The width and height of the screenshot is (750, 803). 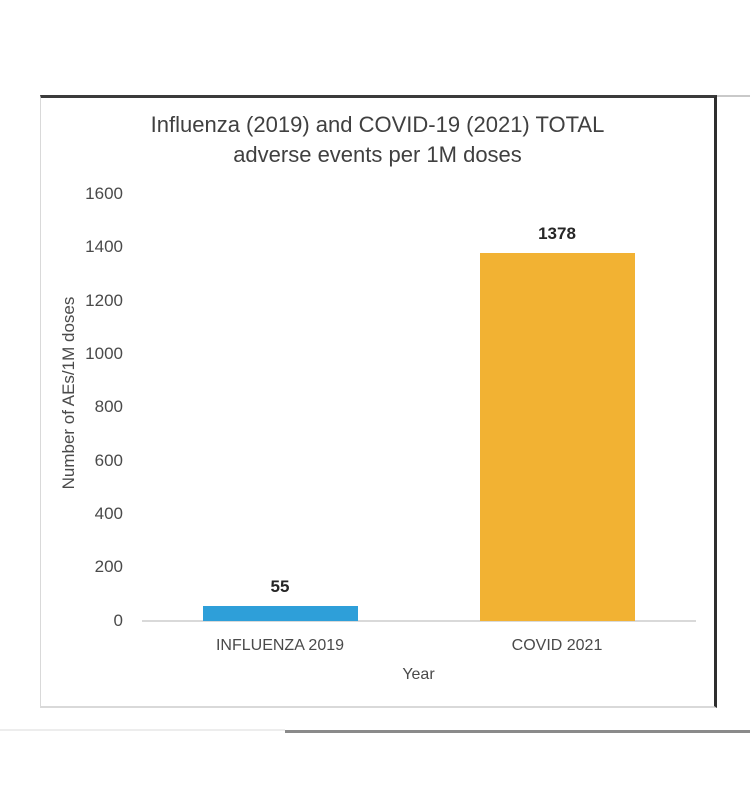 What do you see at coordinates (104, 193) in the screenshot?
I see `y-tick-label-1600: 1600` at bounding box center [104, 193].